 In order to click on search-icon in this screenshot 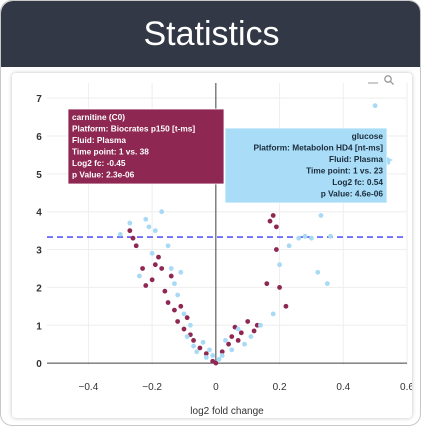, I will do `click(389, 80)`.